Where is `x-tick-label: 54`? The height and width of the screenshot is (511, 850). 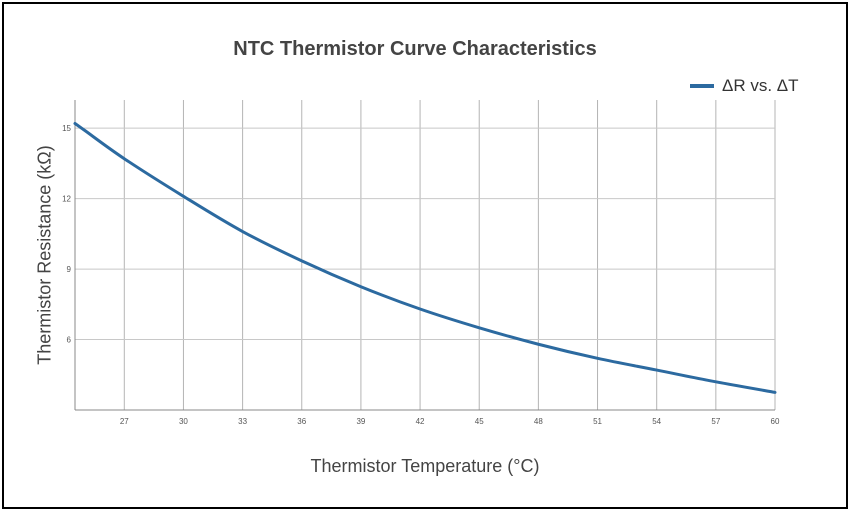
x-tick-label: 54 is located at coordinates (656, 421).